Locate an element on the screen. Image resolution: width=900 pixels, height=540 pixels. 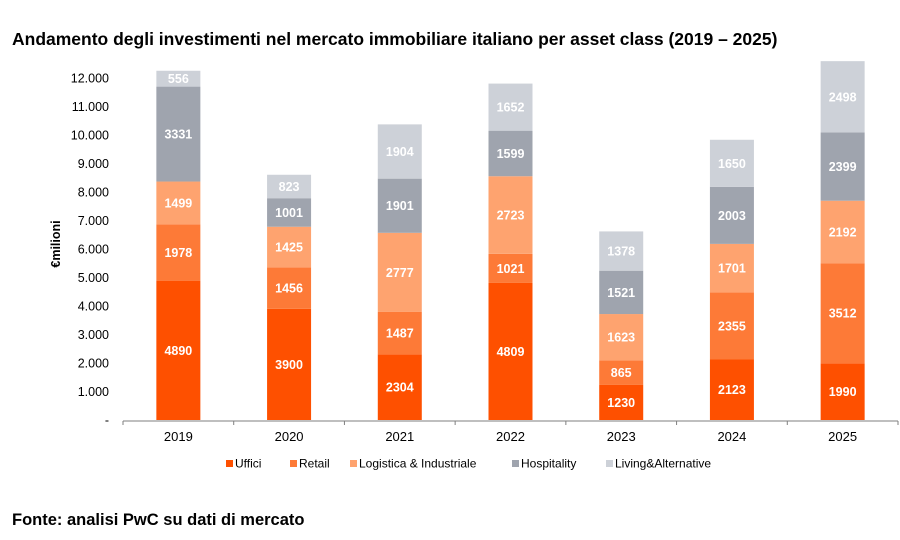
data-label: 2192 is located at coordinates (843, 232).